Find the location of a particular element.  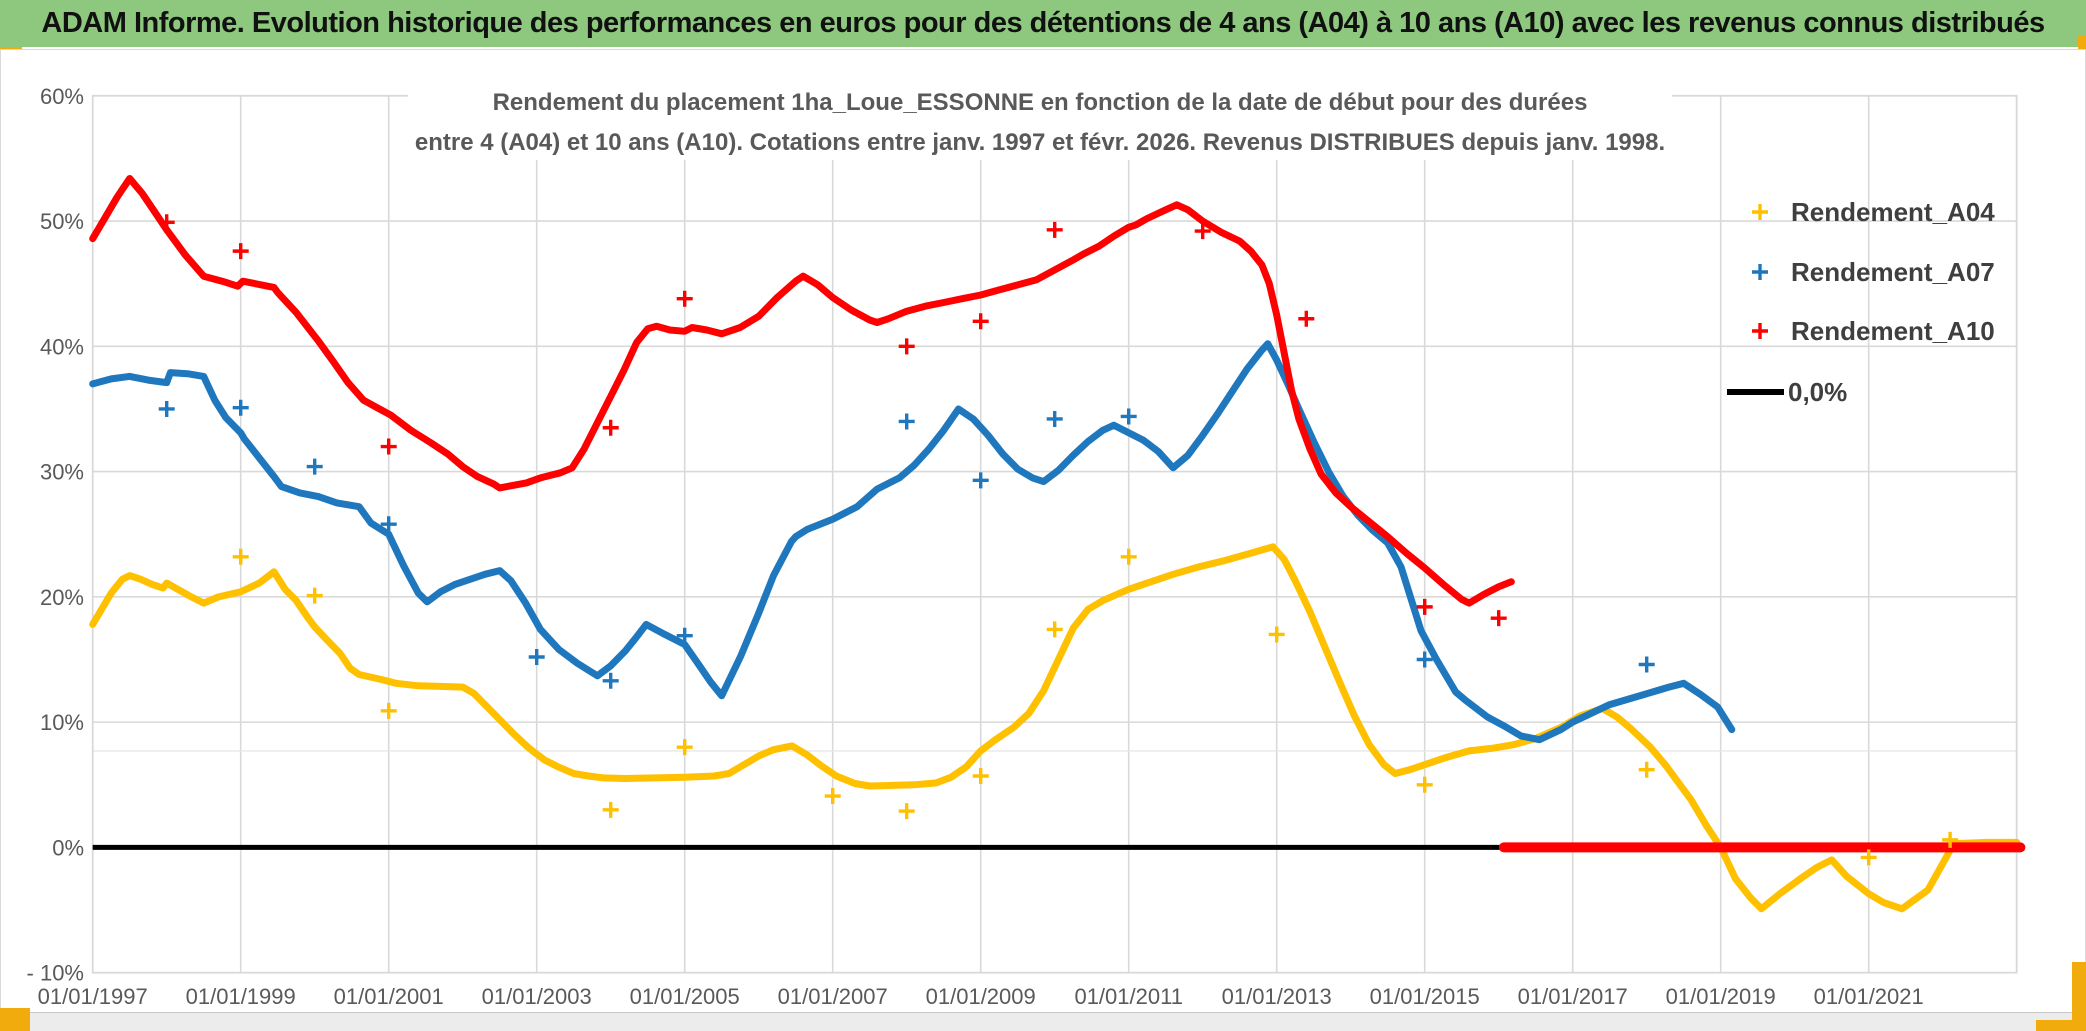

x-axis-tick-label: 01/01/2019 is located at coordinates (1721, 996).